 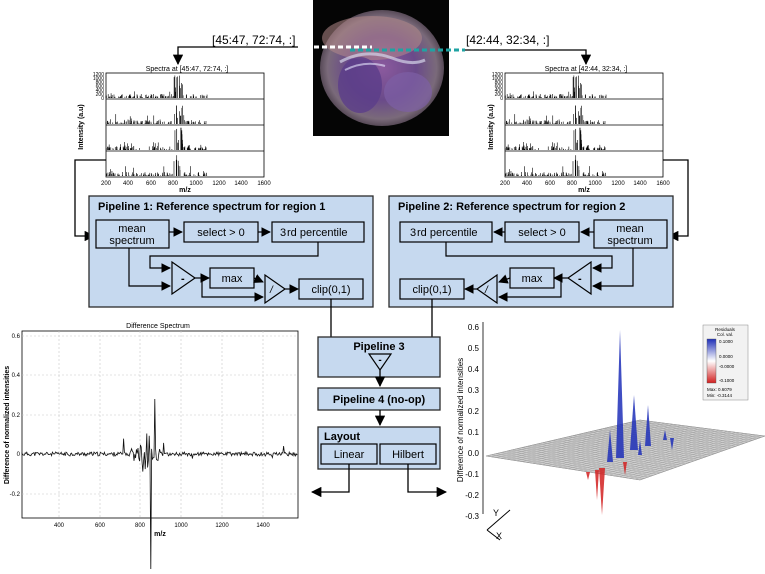 I want to click on ztick: 0.0, so click(x=474, y=453).